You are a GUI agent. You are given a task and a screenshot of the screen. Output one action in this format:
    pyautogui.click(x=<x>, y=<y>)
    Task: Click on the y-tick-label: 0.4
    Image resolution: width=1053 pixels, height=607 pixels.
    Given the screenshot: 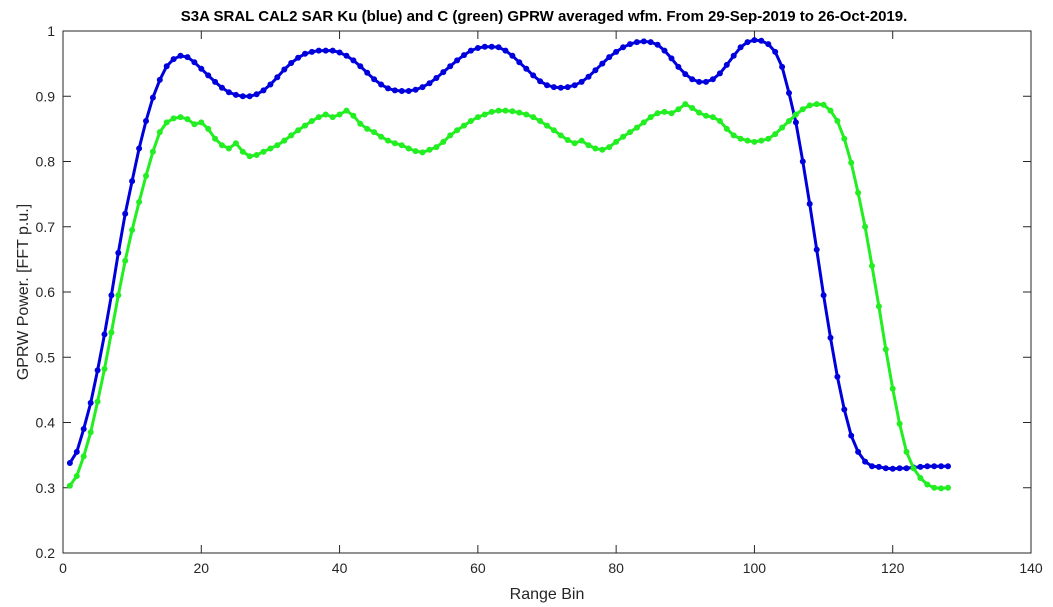 What is the action you would take?
    pyautogui.click(x=46, y=423)
    